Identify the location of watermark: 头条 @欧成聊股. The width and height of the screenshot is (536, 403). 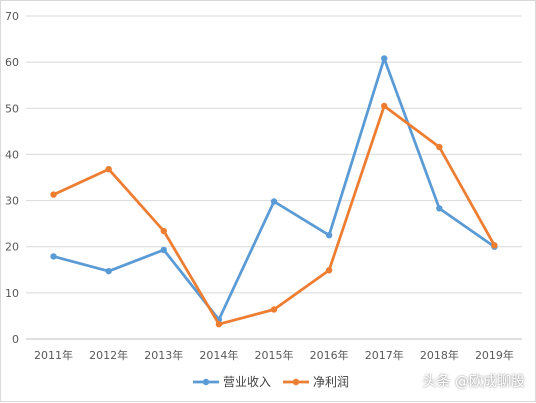
(473, 382).